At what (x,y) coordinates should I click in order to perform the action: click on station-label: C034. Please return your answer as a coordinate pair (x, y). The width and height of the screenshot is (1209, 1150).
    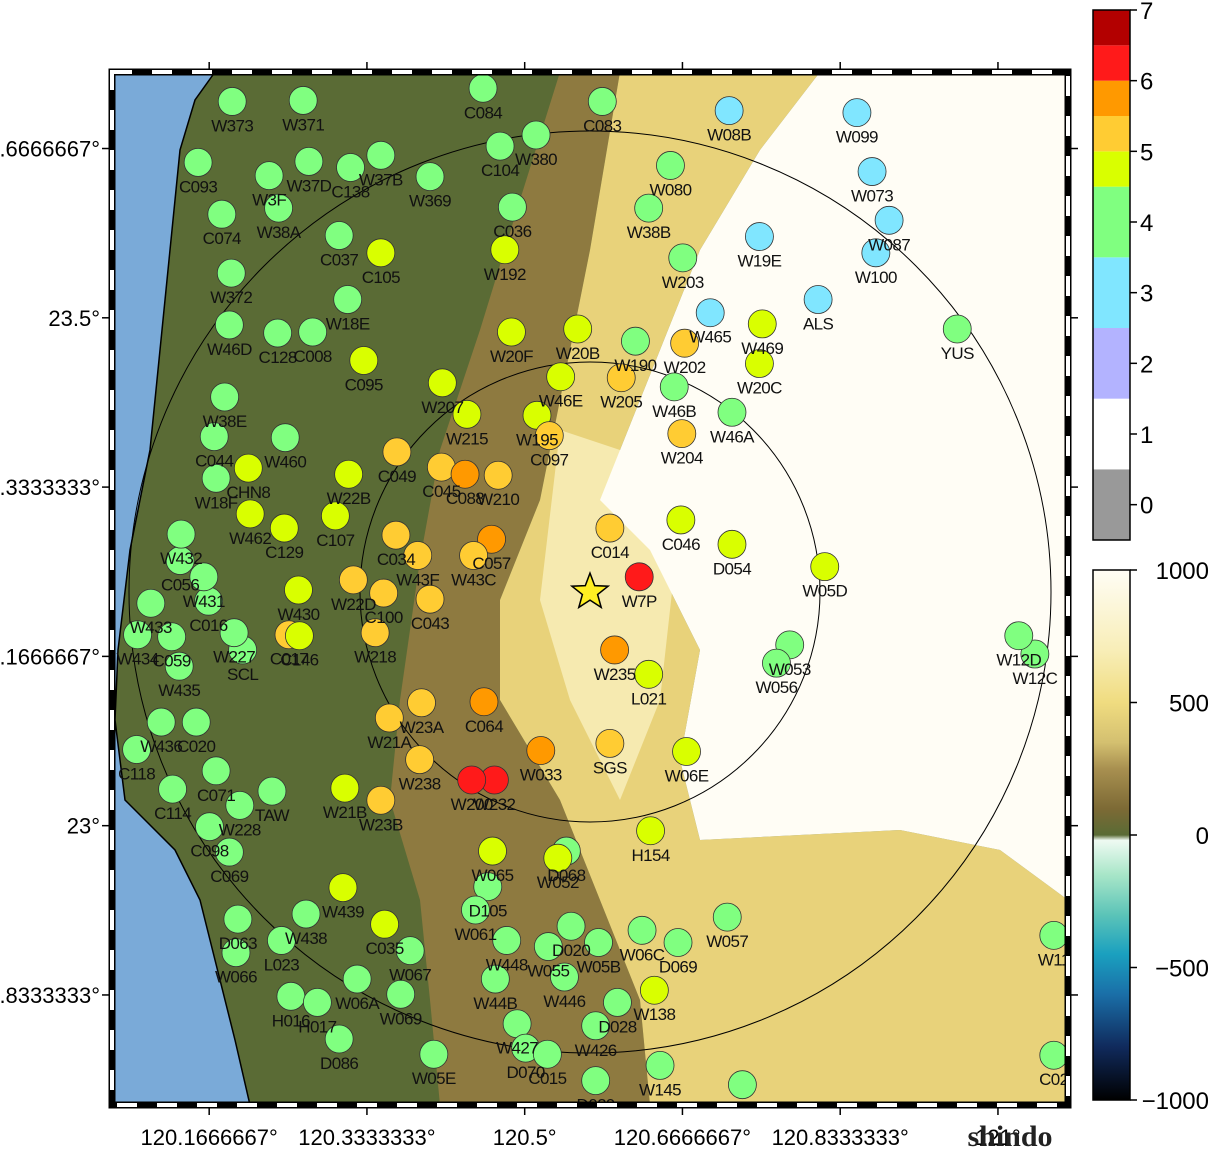
    Looking at the image, I should click on (396, 559).